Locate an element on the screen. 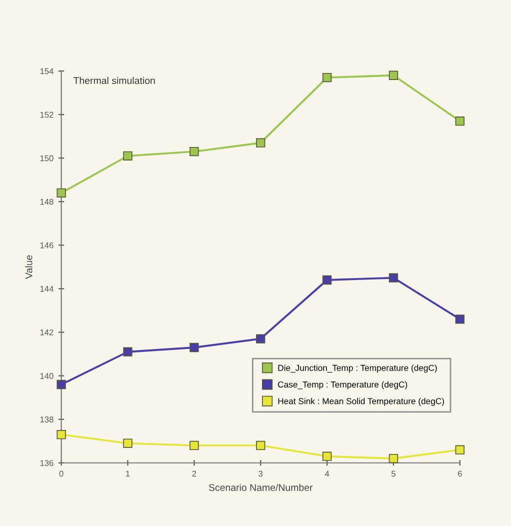 This screenshot has height=526, width=511. y-tick-label: 146 is located at coordinates (47, 245).